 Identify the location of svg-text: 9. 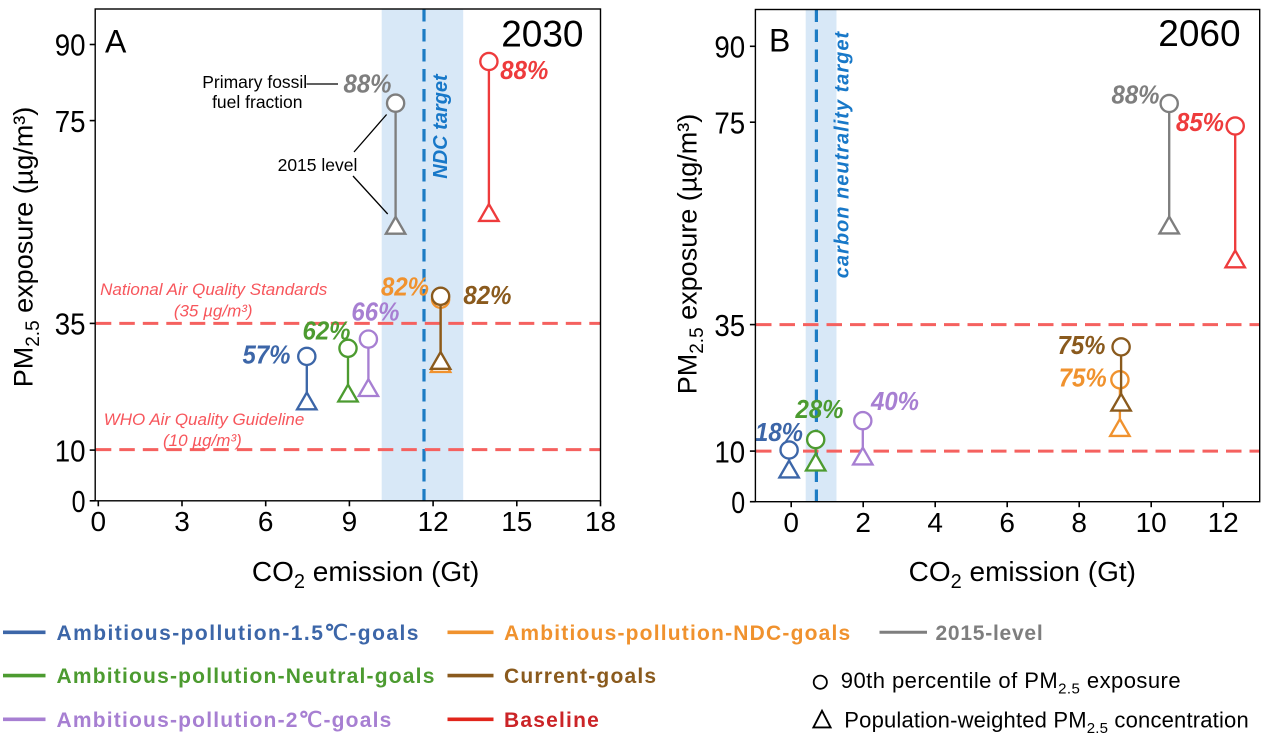
(350, 521).